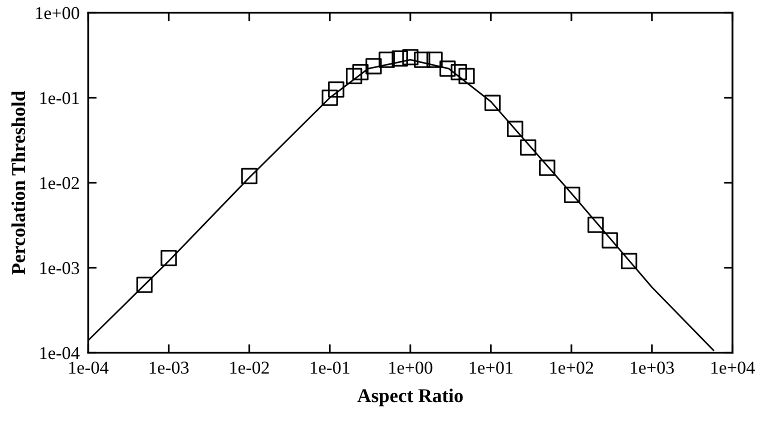  Describe the element at coordinates (169, 368) in the screenshot. I see `x-tick-label: 1e-03` at that location.